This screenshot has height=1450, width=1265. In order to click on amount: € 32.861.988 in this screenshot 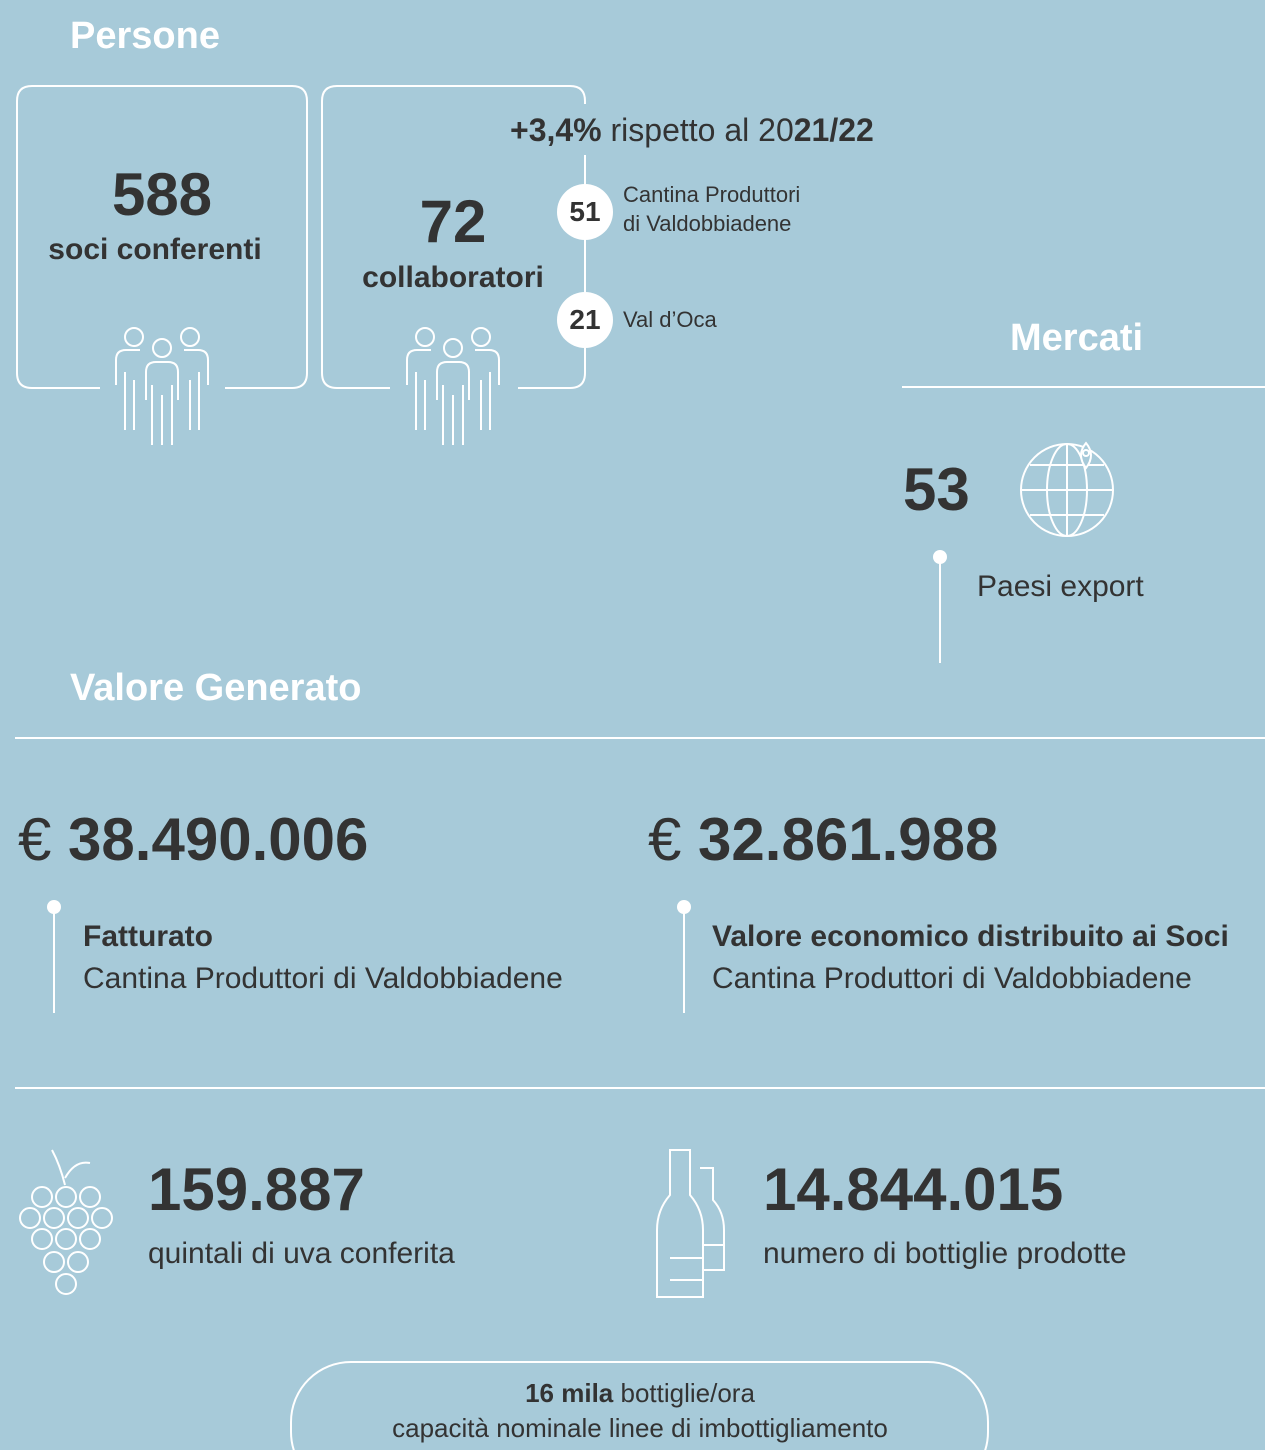, I will do `click(823, 840)`.